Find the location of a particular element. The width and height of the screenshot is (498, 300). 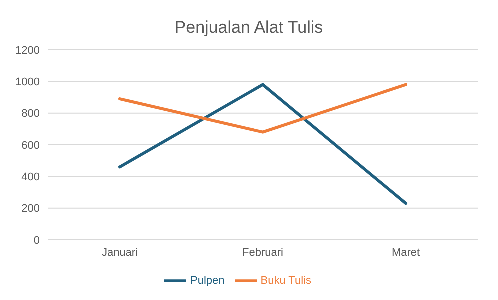

chart-title: Penjualan Alat Tulis is located at coordinates (249, 28).